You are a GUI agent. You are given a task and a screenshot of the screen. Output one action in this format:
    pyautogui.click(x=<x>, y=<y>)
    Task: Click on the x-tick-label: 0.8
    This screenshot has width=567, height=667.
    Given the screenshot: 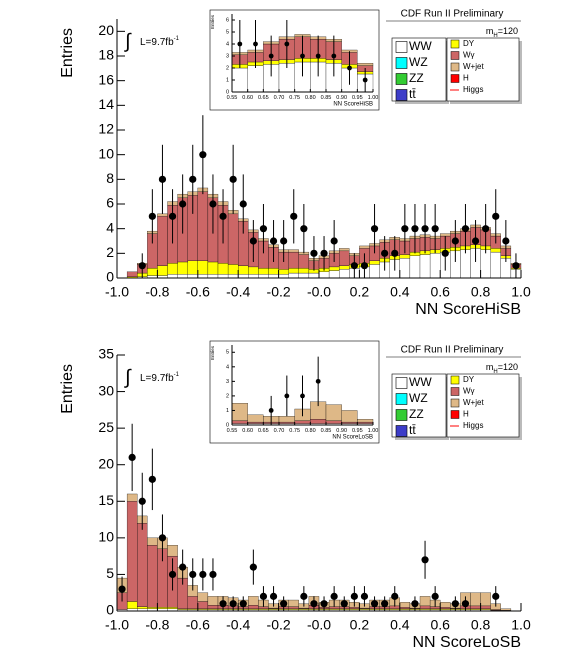 What is the action you would take?
    pyautogui.click(x=481, y=291)
    